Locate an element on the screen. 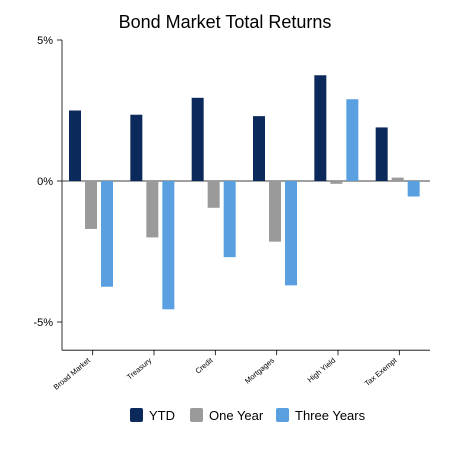 The image size is (450, 450). legend-swatch-three-years is located at coordinates (282, 415).